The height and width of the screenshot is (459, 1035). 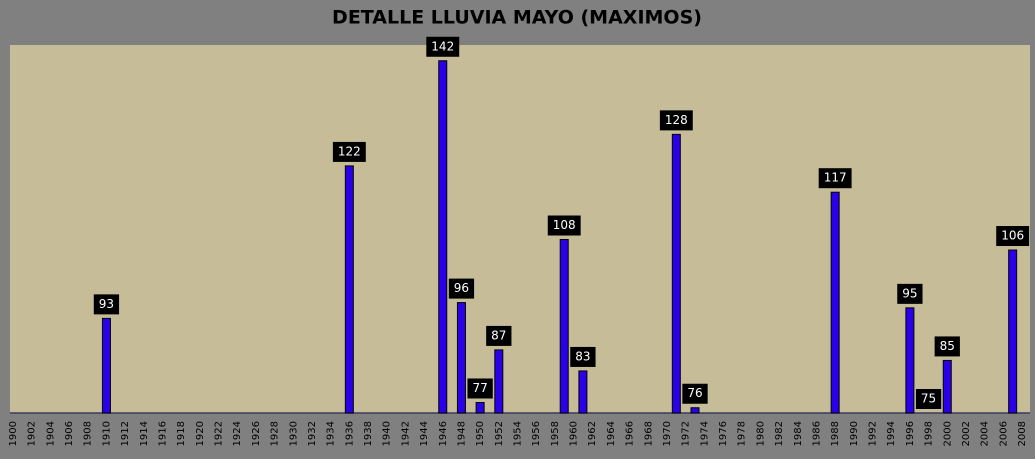 What do you see at coordinates (723, 433) in the screenshot?
I see `x-tick-label: 1976` at bounding box center [723, 433].